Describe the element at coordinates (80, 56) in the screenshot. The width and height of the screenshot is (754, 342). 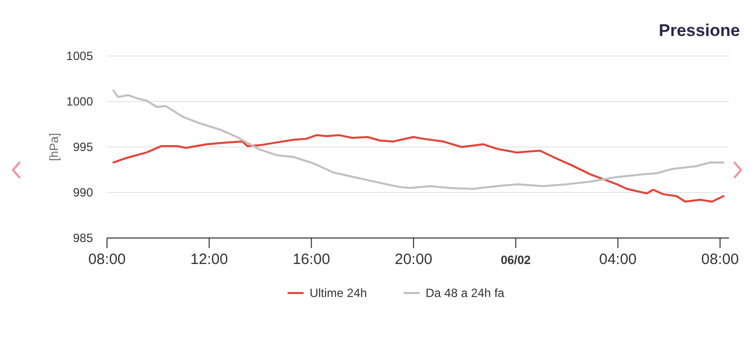
I see `y-tick-label: 1005` at that location.